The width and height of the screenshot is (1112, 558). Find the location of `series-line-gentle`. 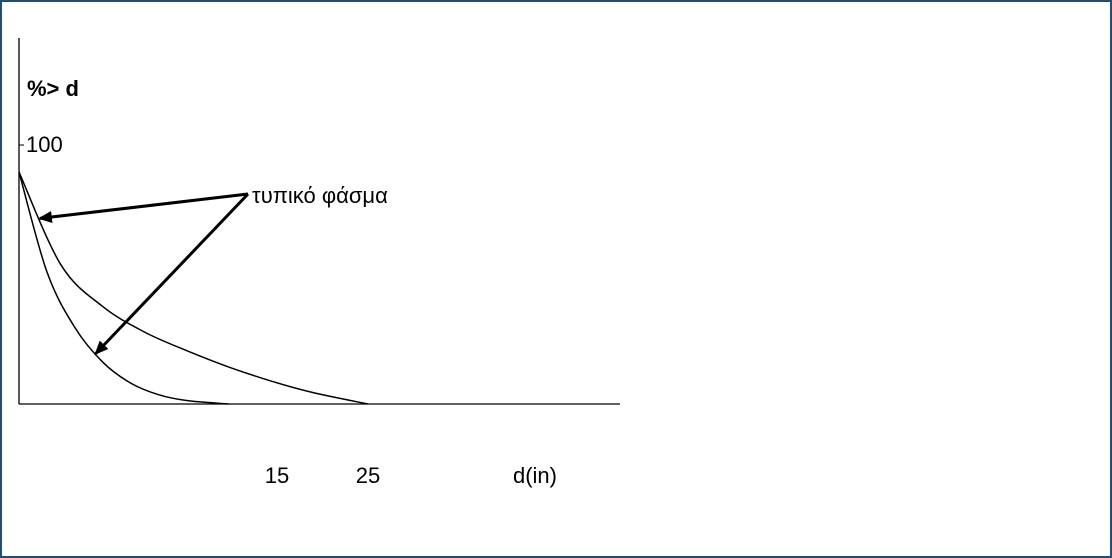

series-line-gentle is located at coordinates (193, 288).